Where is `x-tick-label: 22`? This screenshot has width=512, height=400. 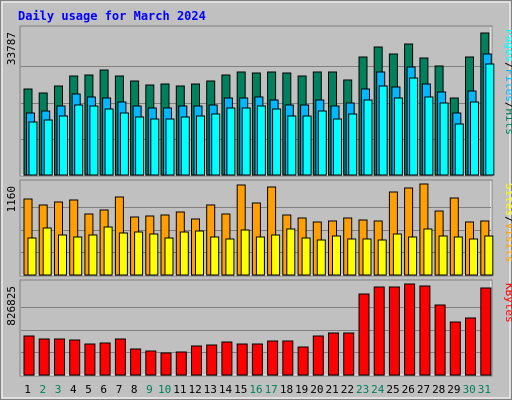 x-tick-label: 22 is located at coordinates (347, 389).